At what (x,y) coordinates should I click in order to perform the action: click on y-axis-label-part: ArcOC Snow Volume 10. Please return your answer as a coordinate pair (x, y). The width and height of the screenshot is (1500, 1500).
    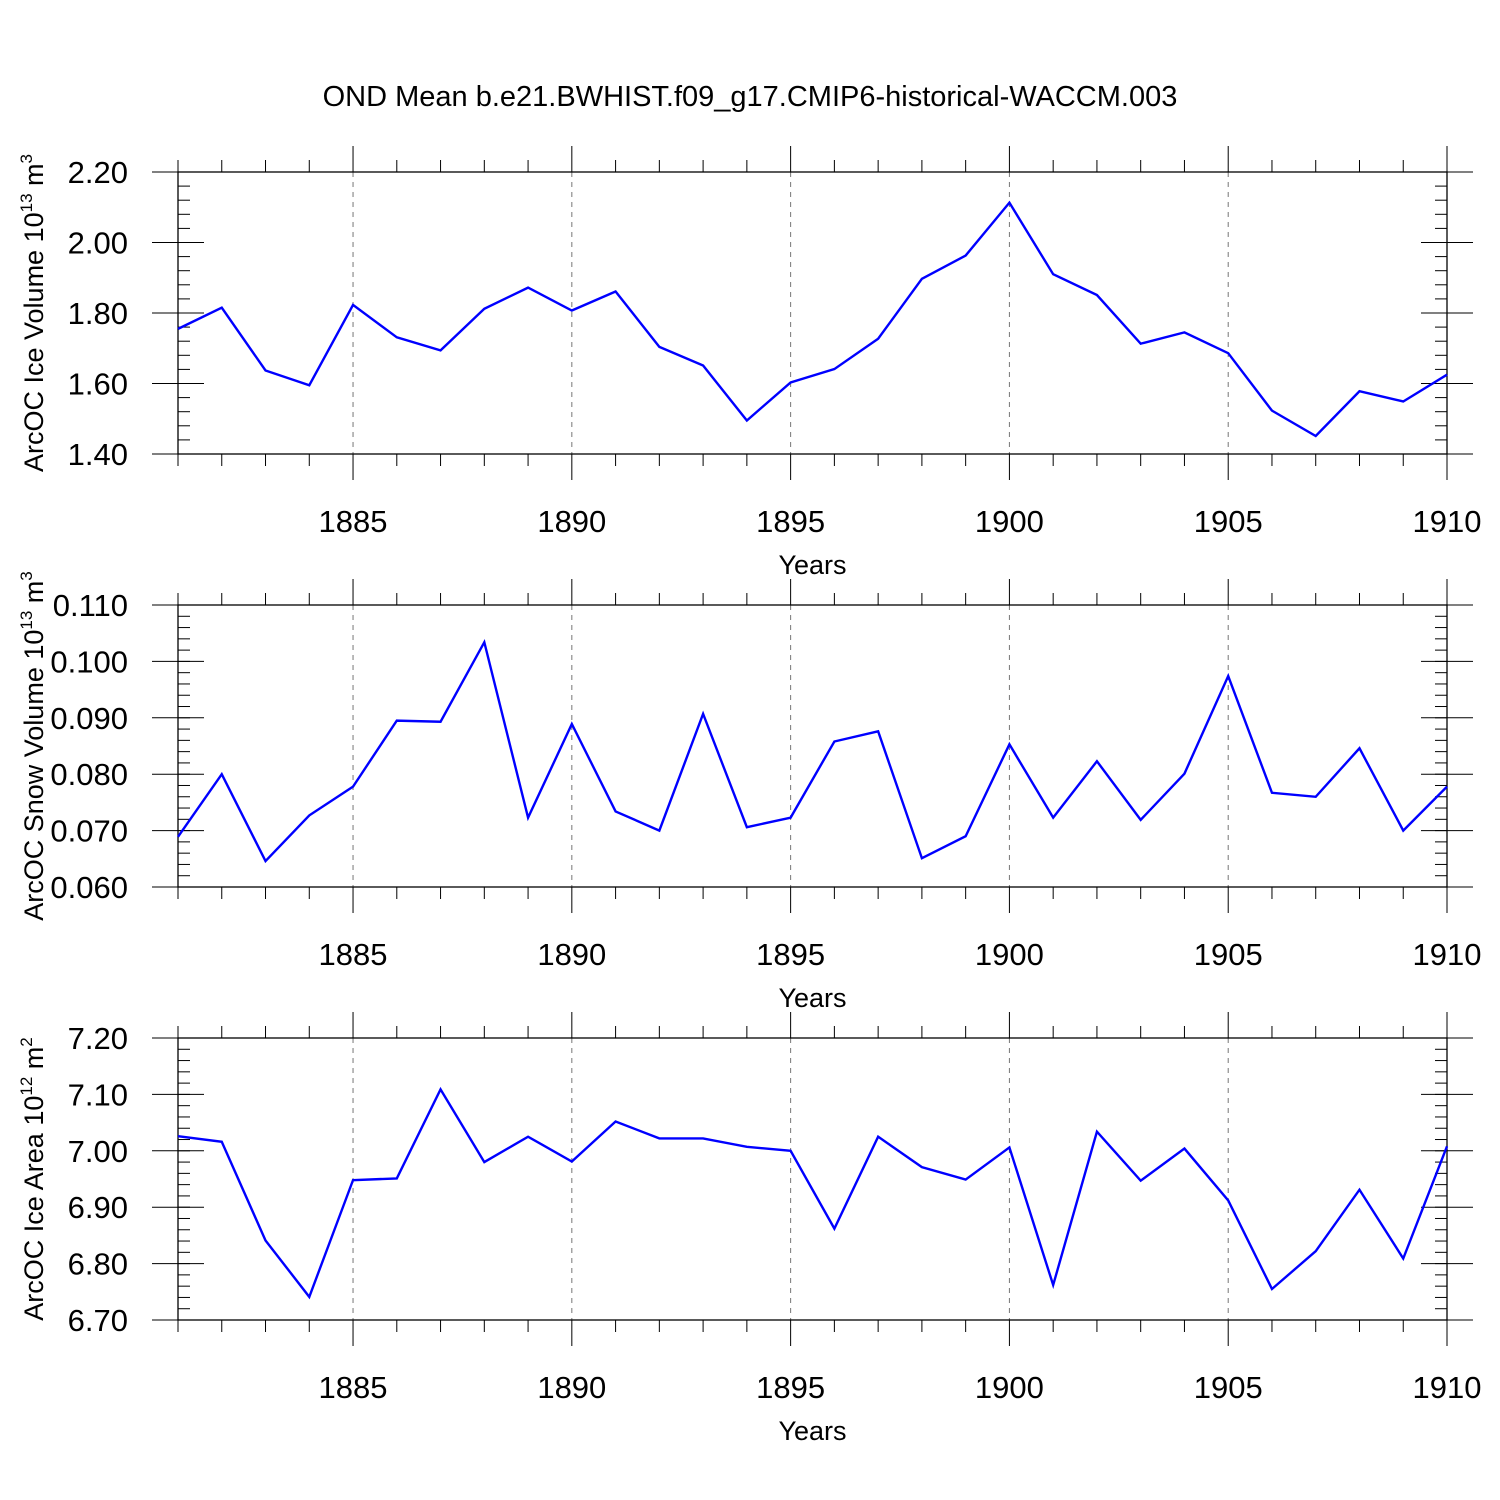
    Looking at the image, I should click on (34, 775).